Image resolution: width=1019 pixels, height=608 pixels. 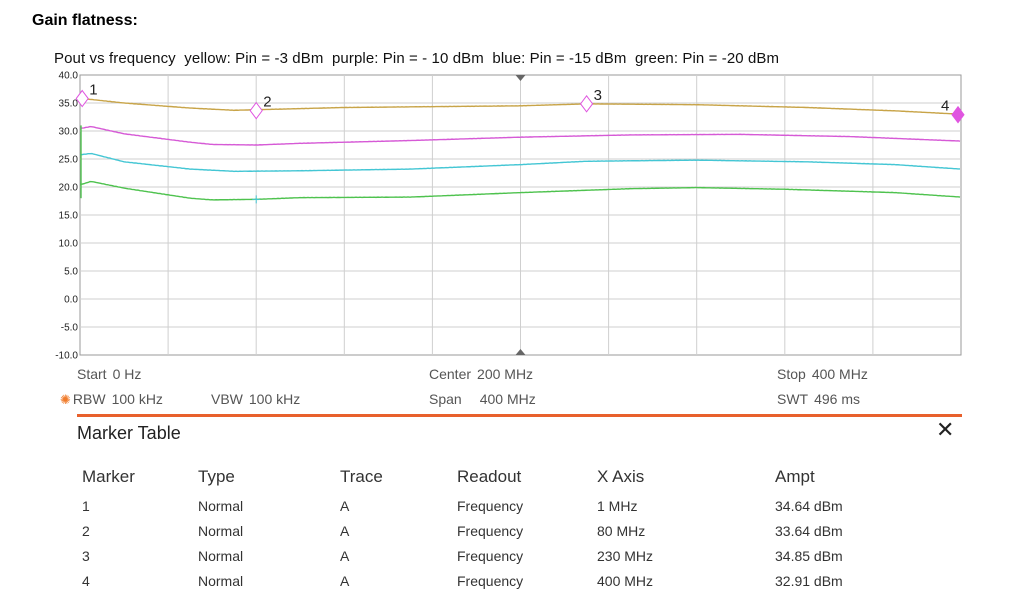 I want to click on header-marker: Marker, so click(x=108, y=476).